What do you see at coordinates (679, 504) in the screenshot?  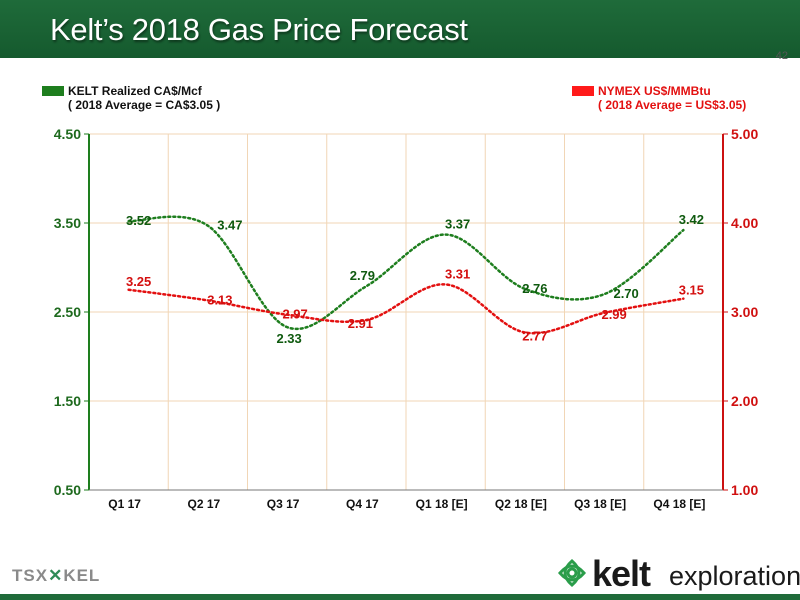 I see `x-tick-label: Q4 18 [E]` at bounding box center [679, 504].